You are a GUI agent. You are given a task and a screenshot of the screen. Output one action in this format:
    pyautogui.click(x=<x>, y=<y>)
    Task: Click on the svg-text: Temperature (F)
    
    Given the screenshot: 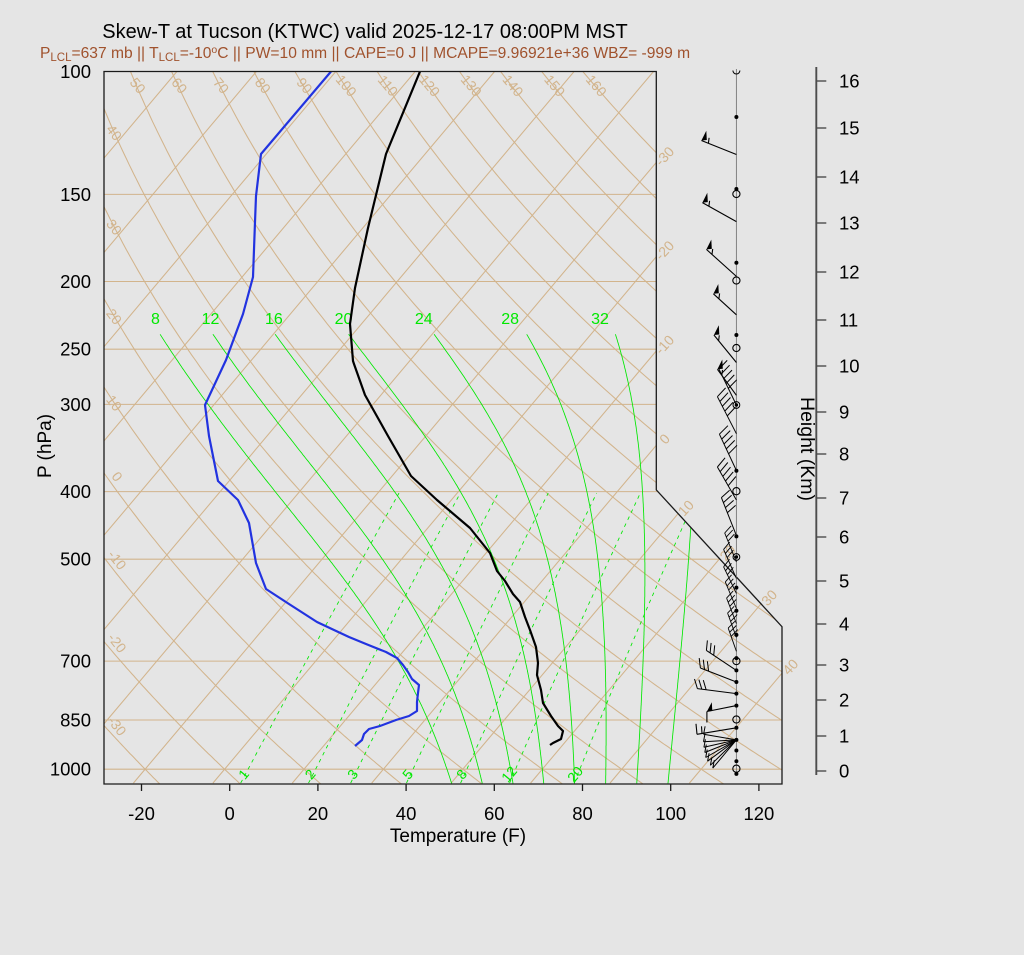 What is the action you would take?
    pyautogui.click(x=458, y=836)
    